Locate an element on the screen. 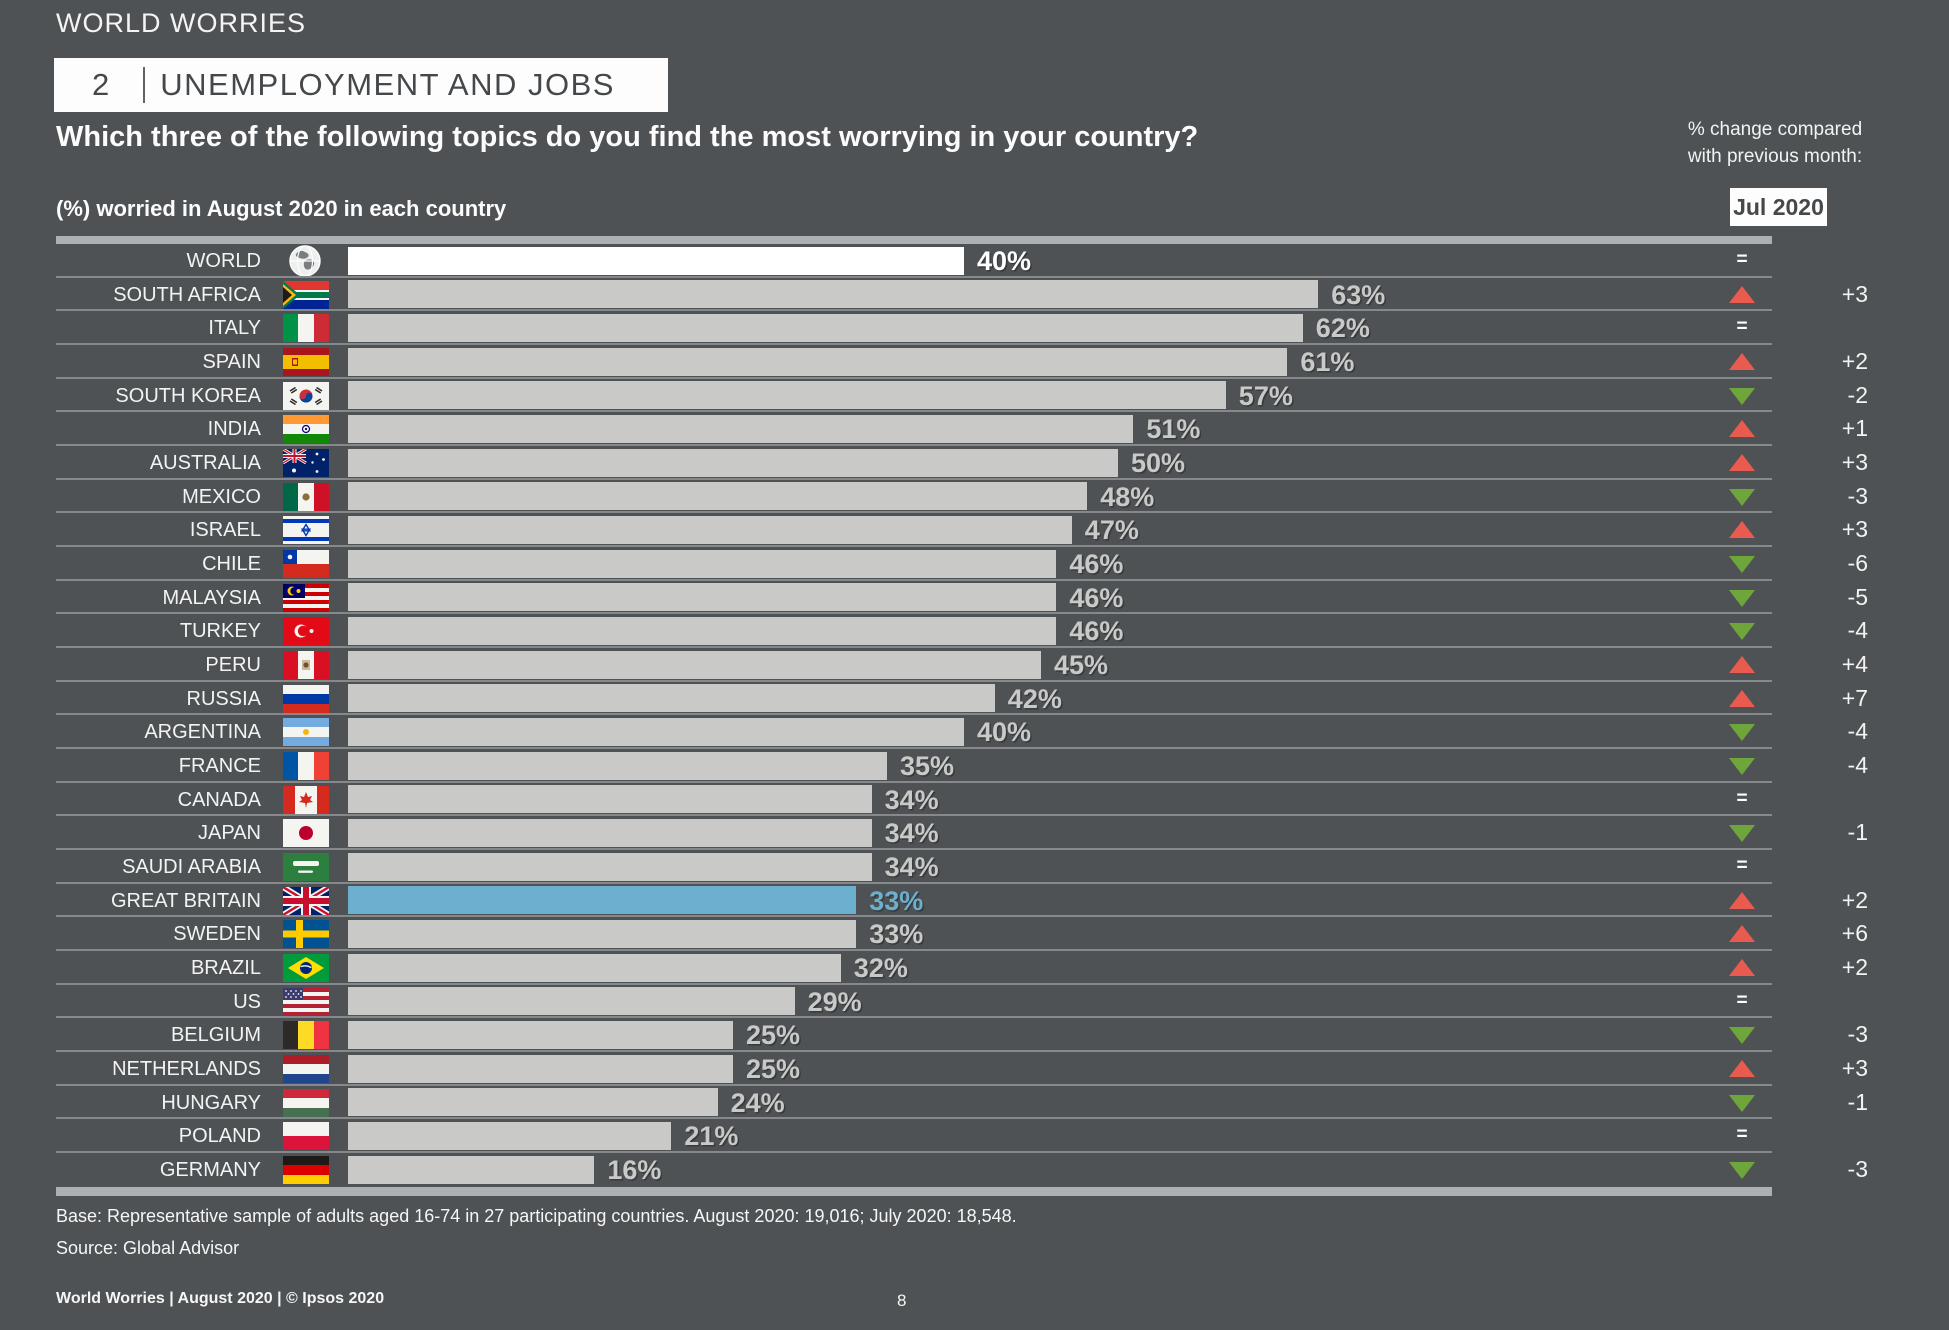  value-label: 32% is located at coordinates (880, 968).